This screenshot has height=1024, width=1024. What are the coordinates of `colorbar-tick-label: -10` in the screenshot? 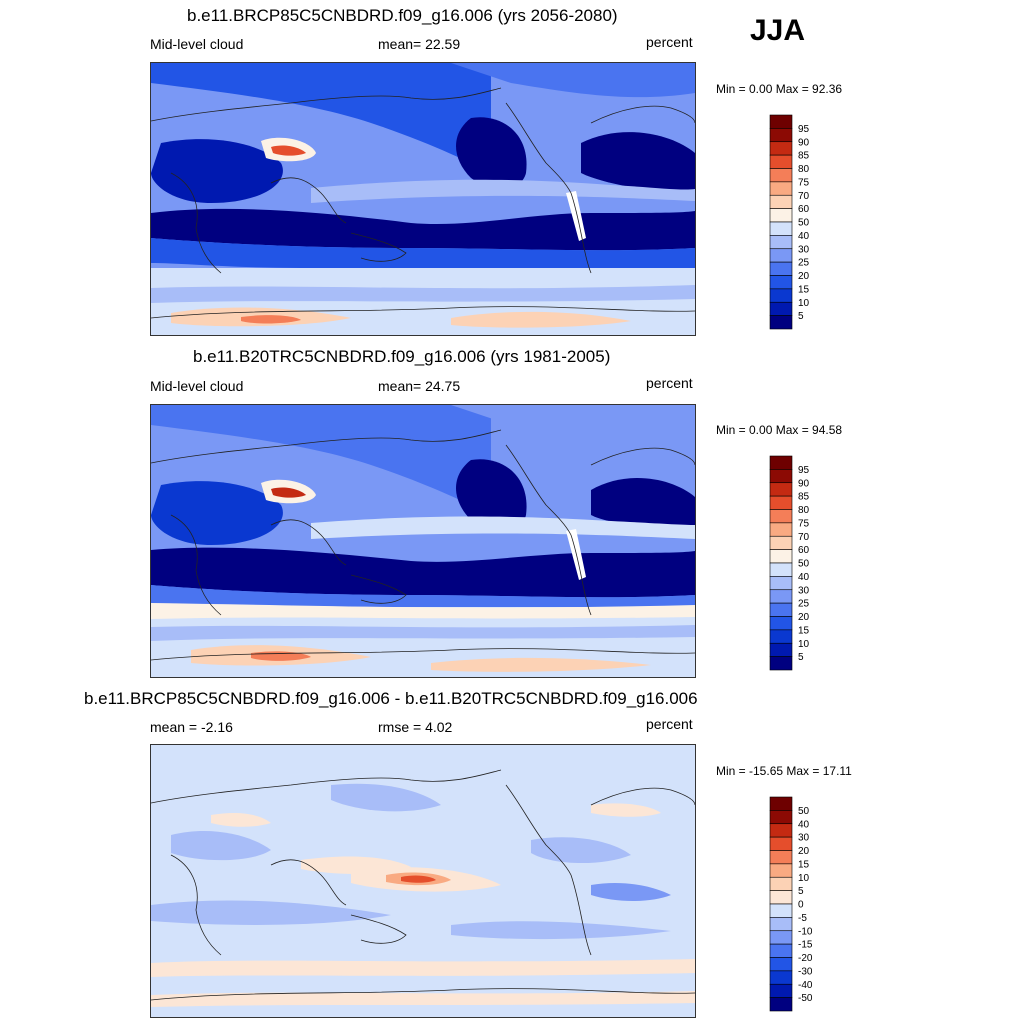 It's located at (805, 931).